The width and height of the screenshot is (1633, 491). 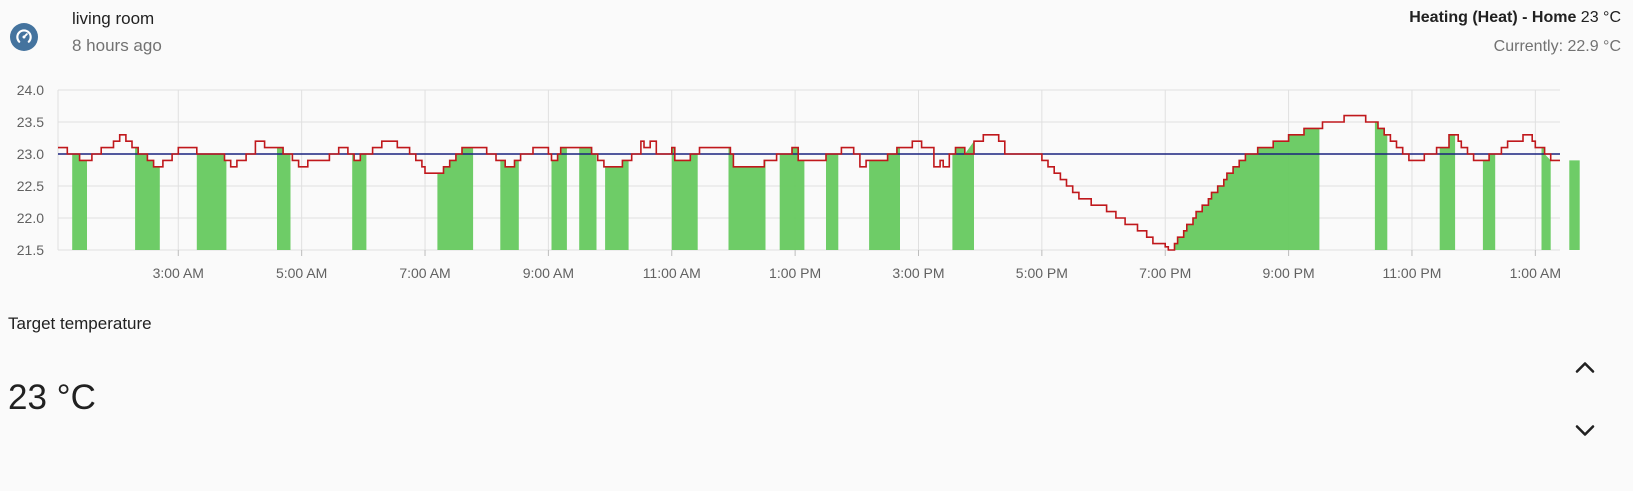 I want to click on increase-temperature-button, so click(x=1585, y=368).